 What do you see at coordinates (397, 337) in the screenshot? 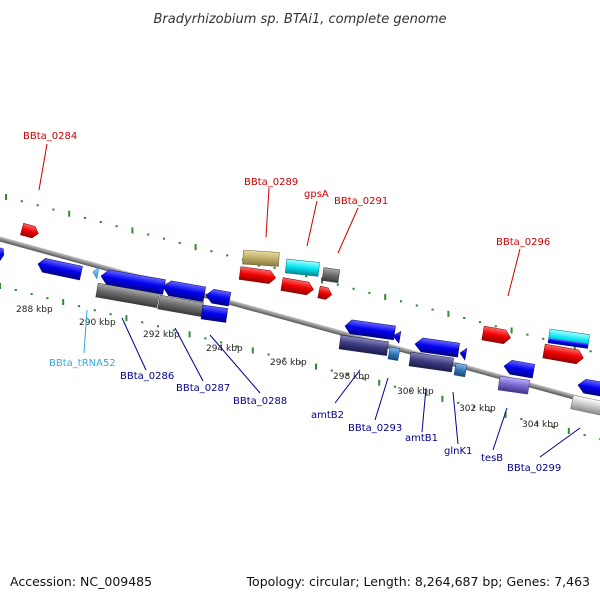
I see `gene-small-blue-arrow` at bounding box center [397, 337].